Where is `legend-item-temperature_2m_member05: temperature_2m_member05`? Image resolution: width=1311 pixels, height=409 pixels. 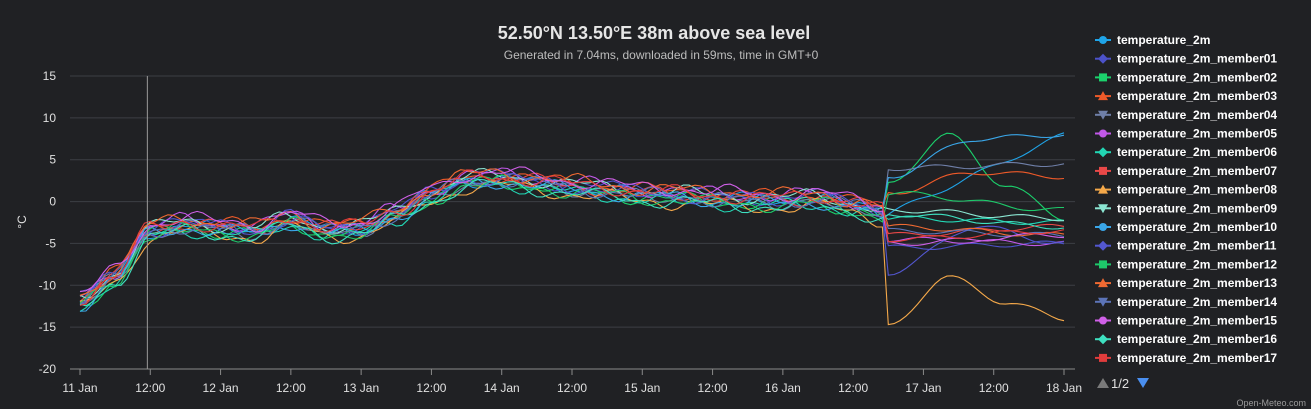 legend-item-temperature_2m_member05: temperature_2m_member05 is located at coordinates (1186, 134).